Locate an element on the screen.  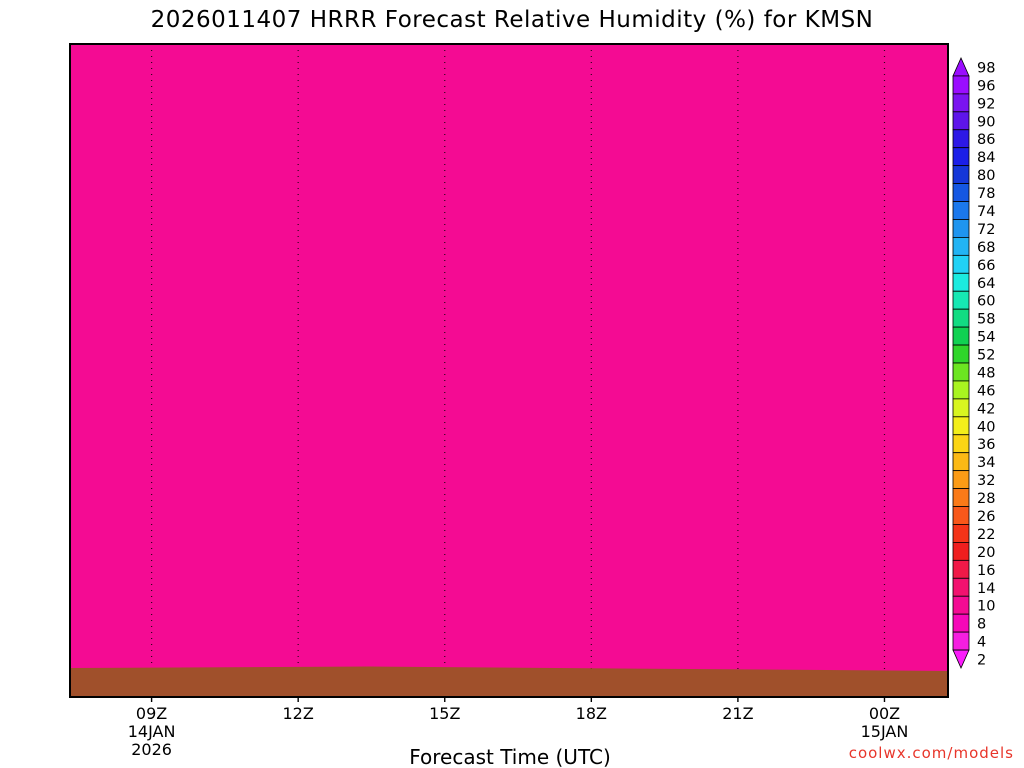
colorbar-label: 4 is located at coordinates (981, 643).